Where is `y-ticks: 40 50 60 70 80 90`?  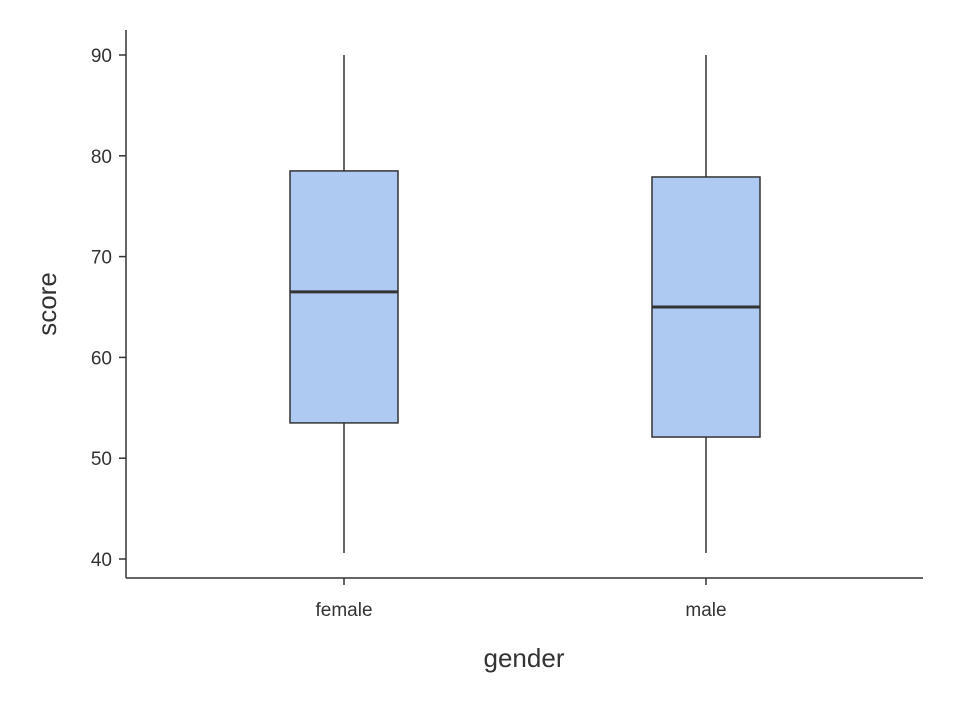 y-ticks: 40 50 60 70 80 90 is located at coordinates (108, 308).